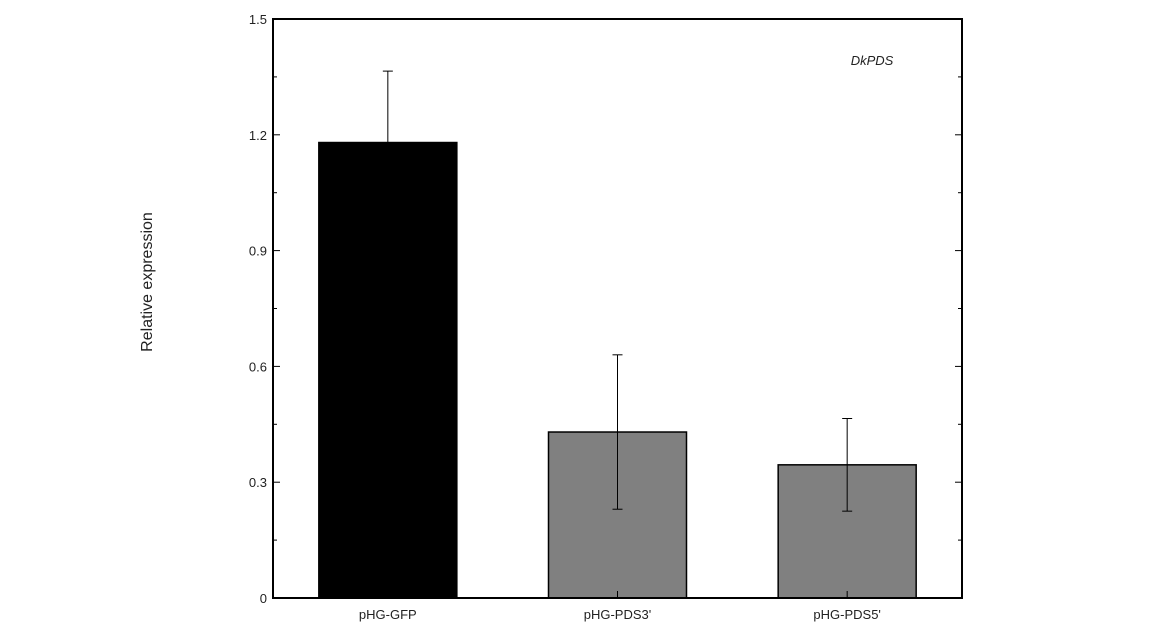  What do you see at coordinates (258, 19) in the screenshot?
I see `y-tick-label: 1.5` at bounding box center [258, 19].